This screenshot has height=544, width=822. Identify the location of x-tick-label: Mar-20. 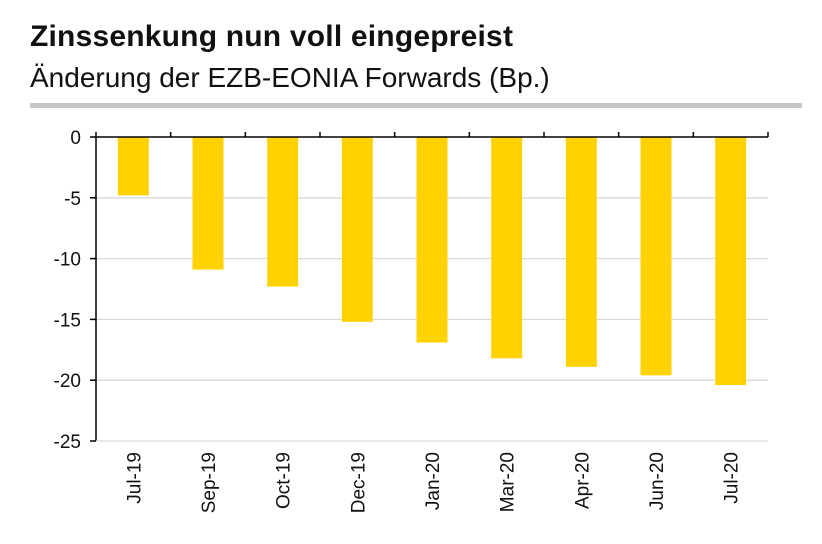
(508, 482).